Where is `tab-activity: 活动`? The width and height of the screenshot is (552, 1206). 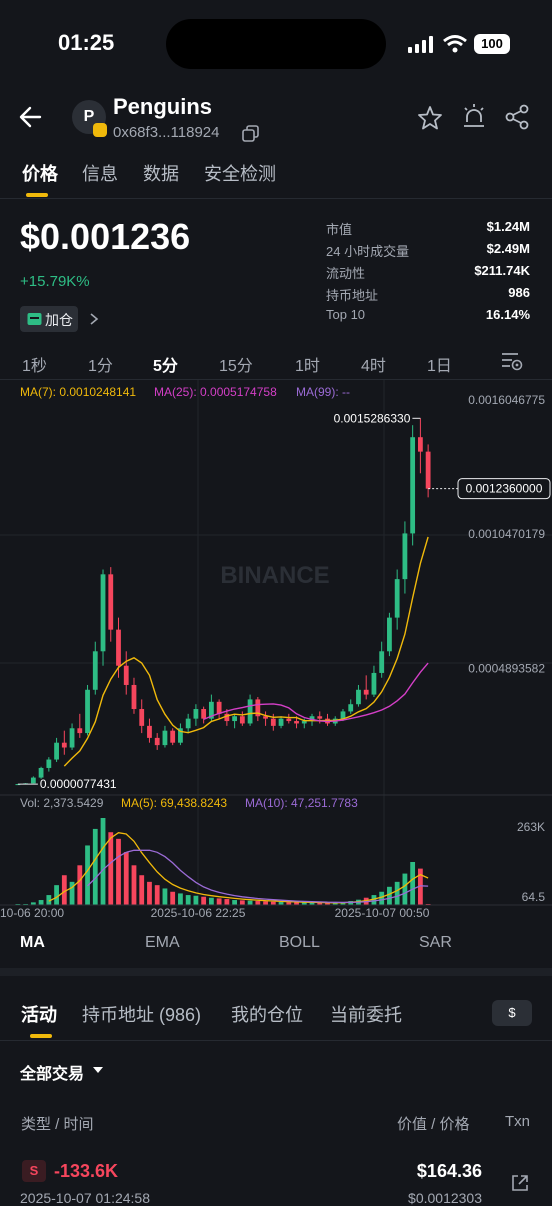 tab-activity: 活动 is located at coordinates (39, 1015).